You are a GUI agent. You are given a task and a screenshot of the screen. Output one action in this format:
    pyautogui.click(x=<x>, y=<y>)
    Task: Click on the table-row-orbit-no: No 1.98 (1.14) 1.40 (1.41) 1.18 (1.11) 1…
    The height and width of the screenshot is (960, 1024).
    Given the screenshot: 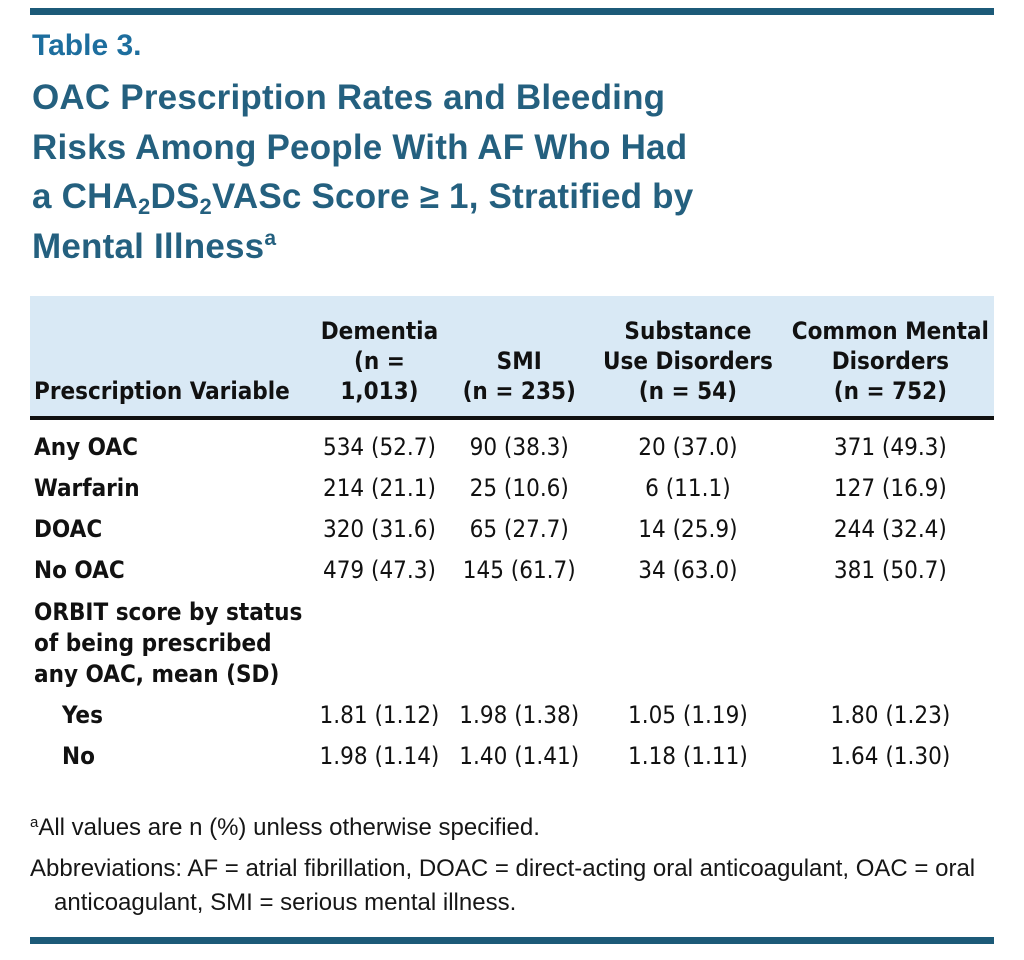 What is the action you would take?
    pyautogui.click(x=512, y=756)
    